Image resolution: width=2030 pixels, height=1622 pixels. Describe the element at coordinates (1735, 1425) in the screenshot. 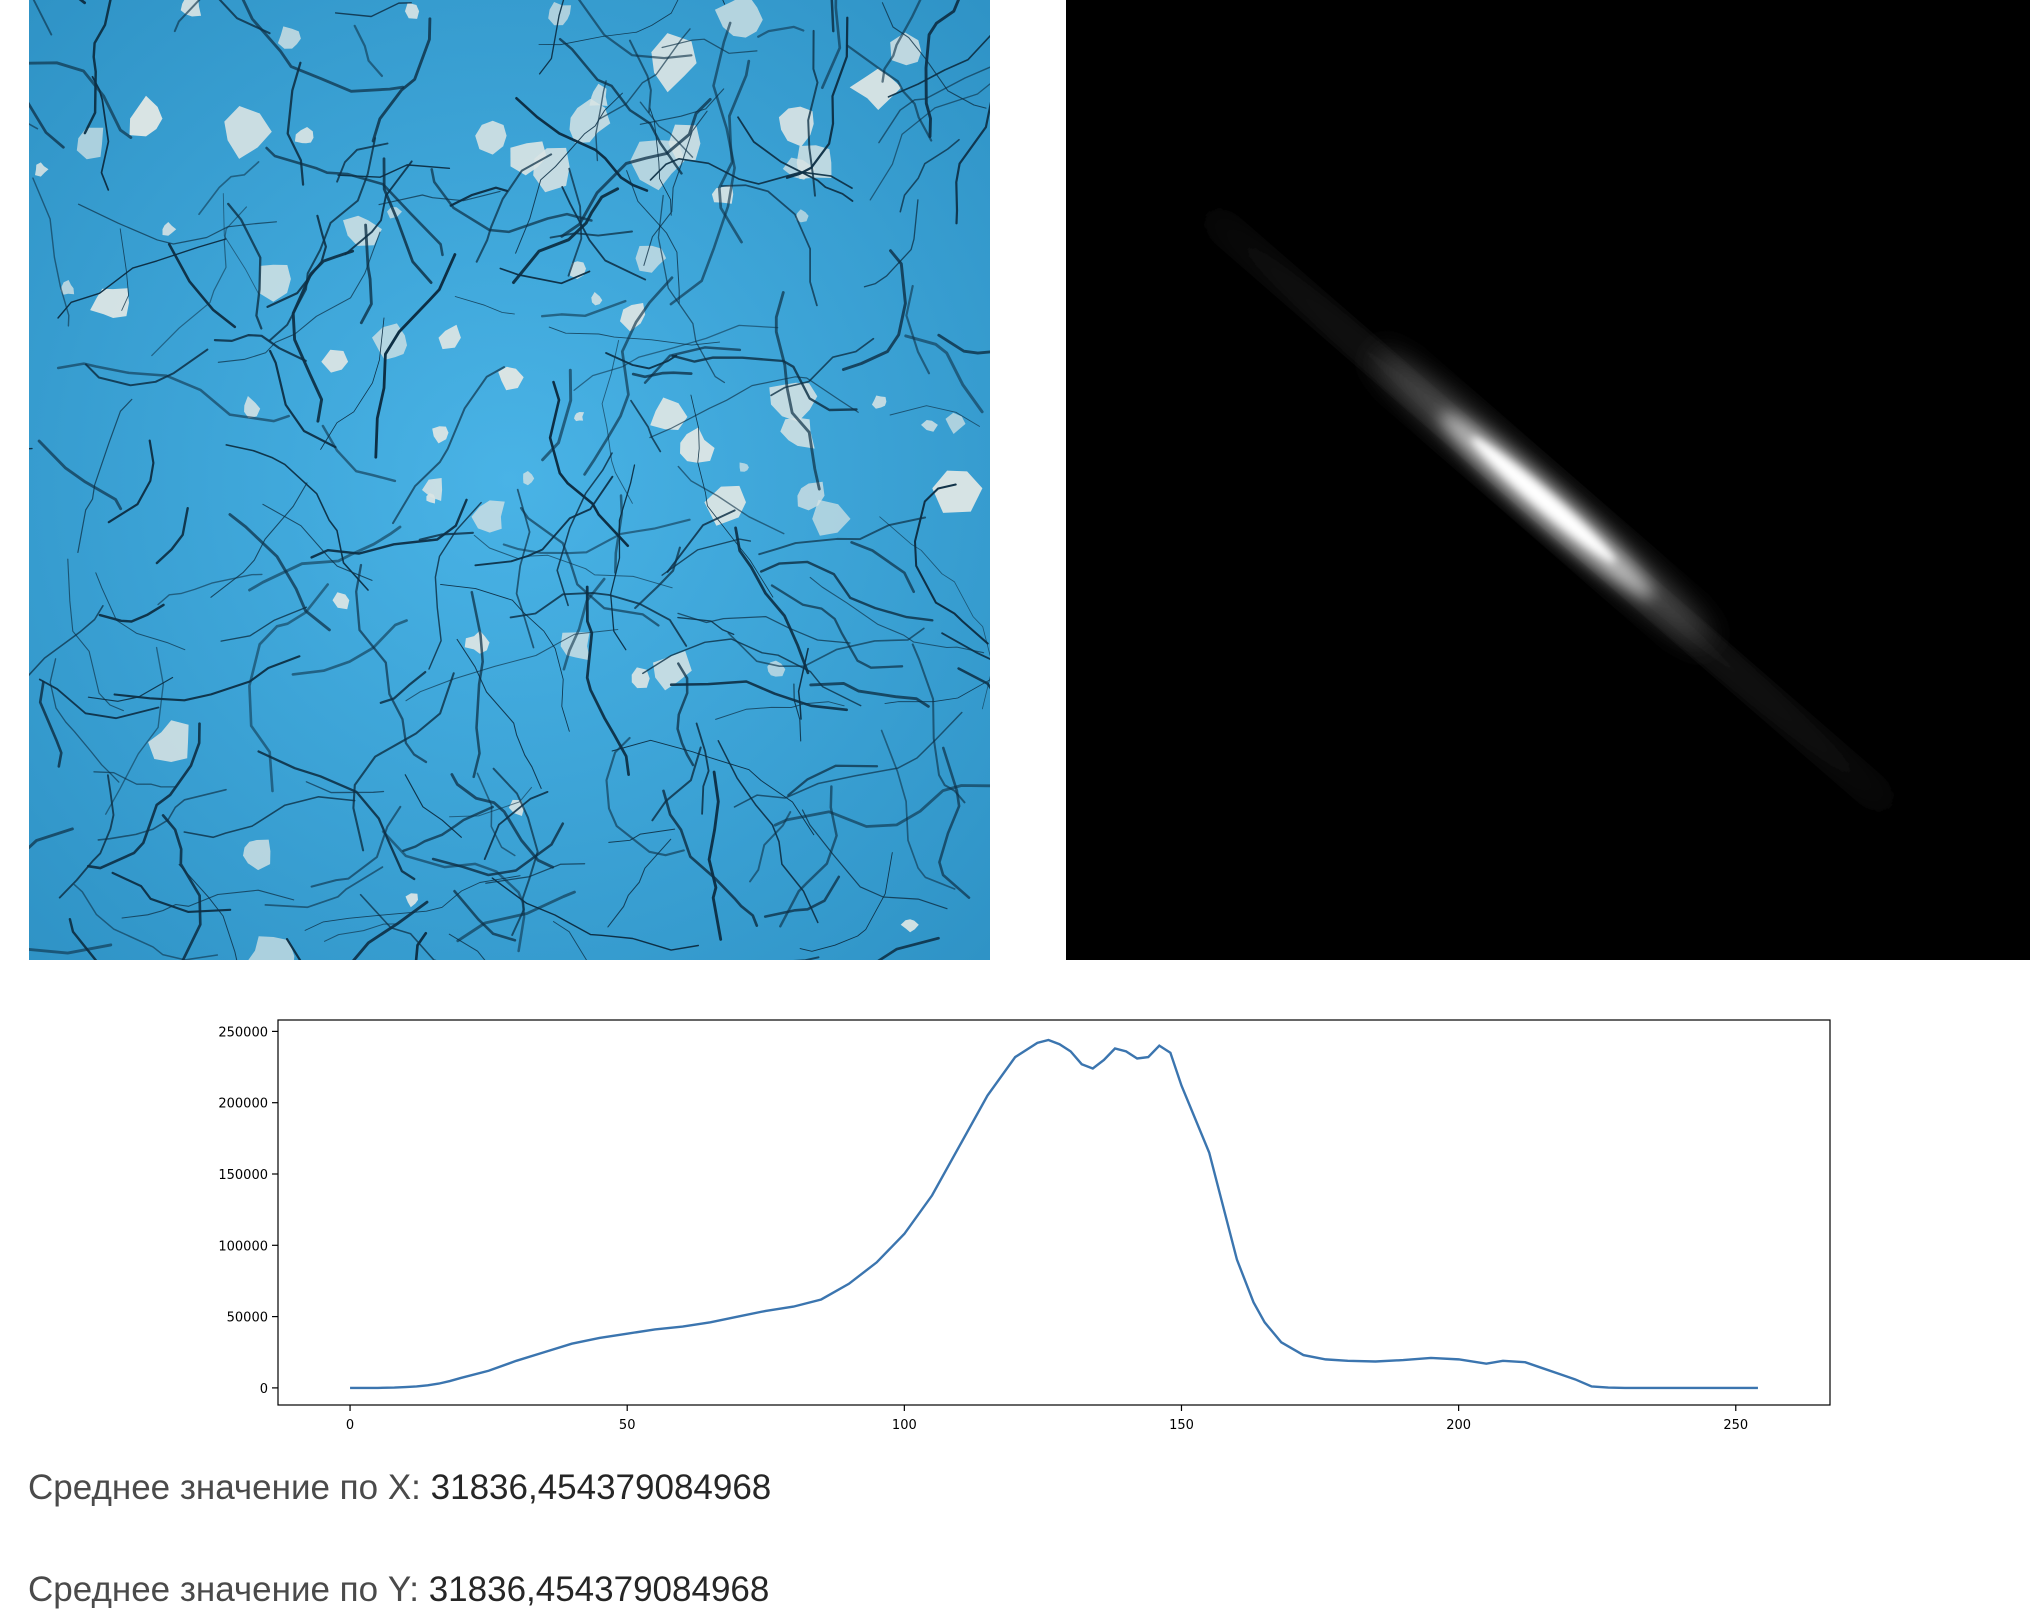

I see `x-tick-label: 250` at that location.